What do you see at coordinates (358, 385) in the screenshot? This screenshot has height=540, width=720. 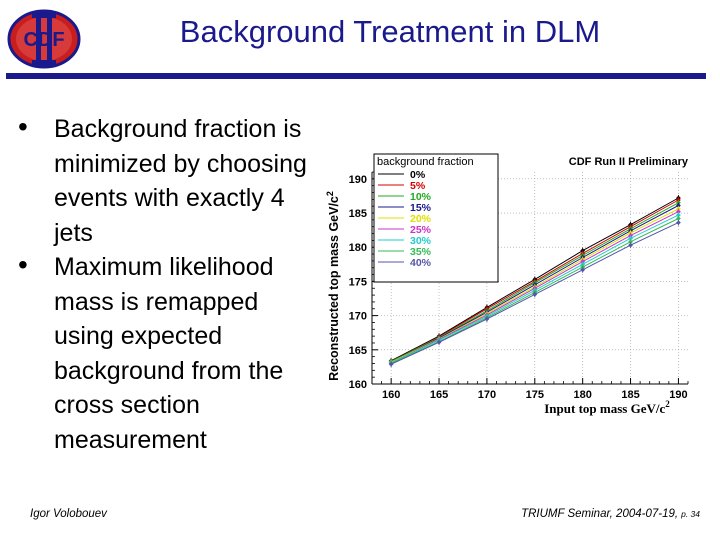 I see `y-tick-label: 160` at bounding box center [358, 385].